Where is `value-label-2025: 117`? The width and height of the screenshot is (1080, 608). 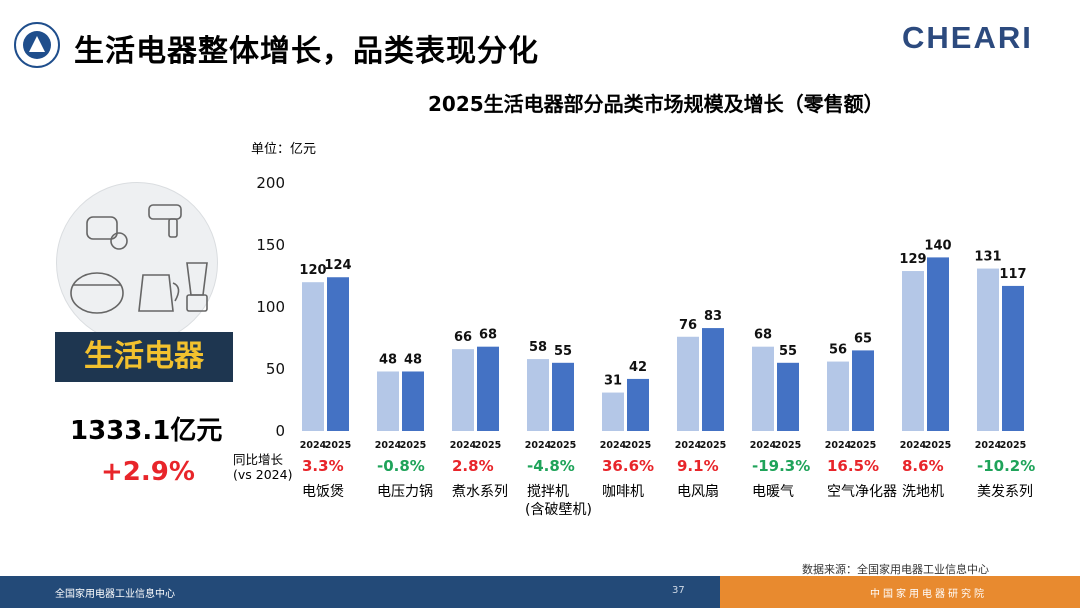
value-label-2025: 117 is located at coordinates (1012, 274).